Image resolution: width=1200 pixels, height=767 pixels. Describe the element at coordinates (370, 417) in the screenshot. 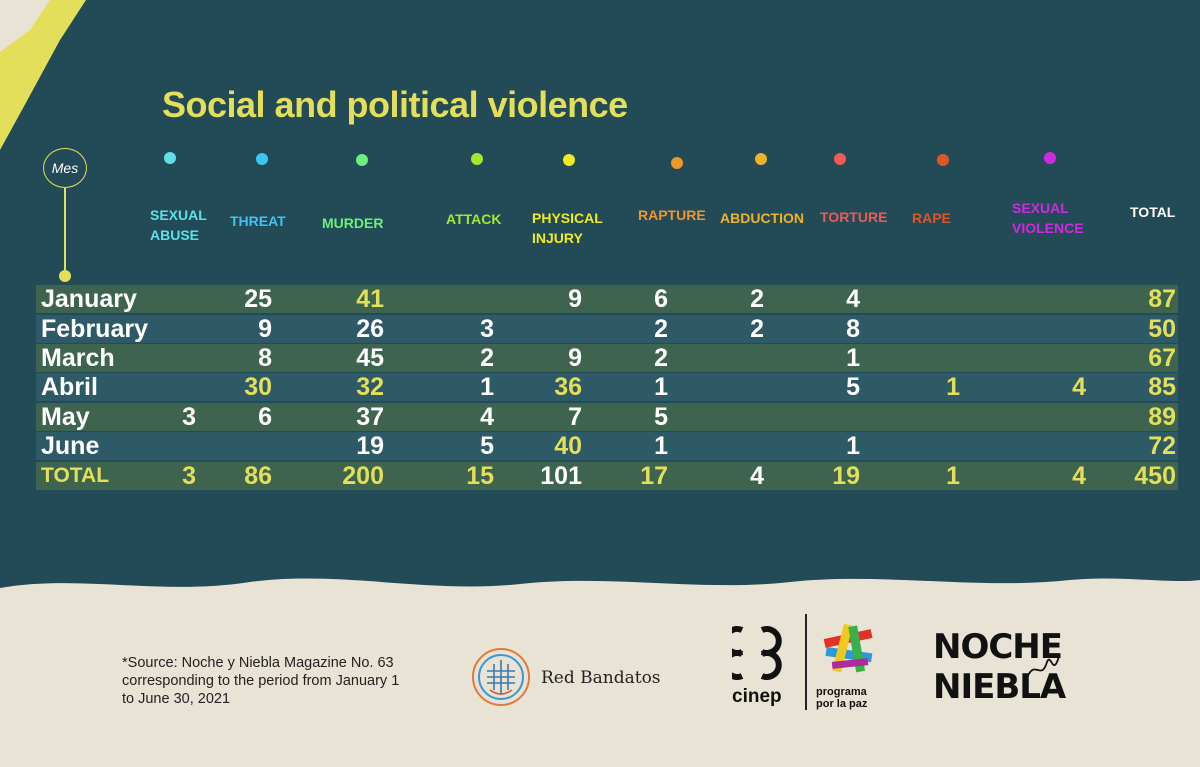

I see `table-cell: 37` at that location.